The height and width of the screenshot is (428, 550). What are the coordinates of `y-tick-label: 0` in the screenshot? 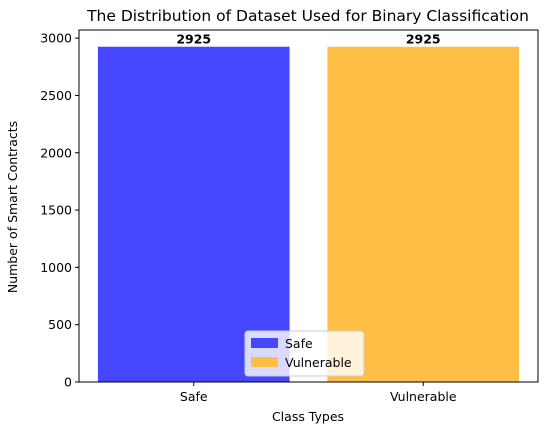 It's located at (68, 382).